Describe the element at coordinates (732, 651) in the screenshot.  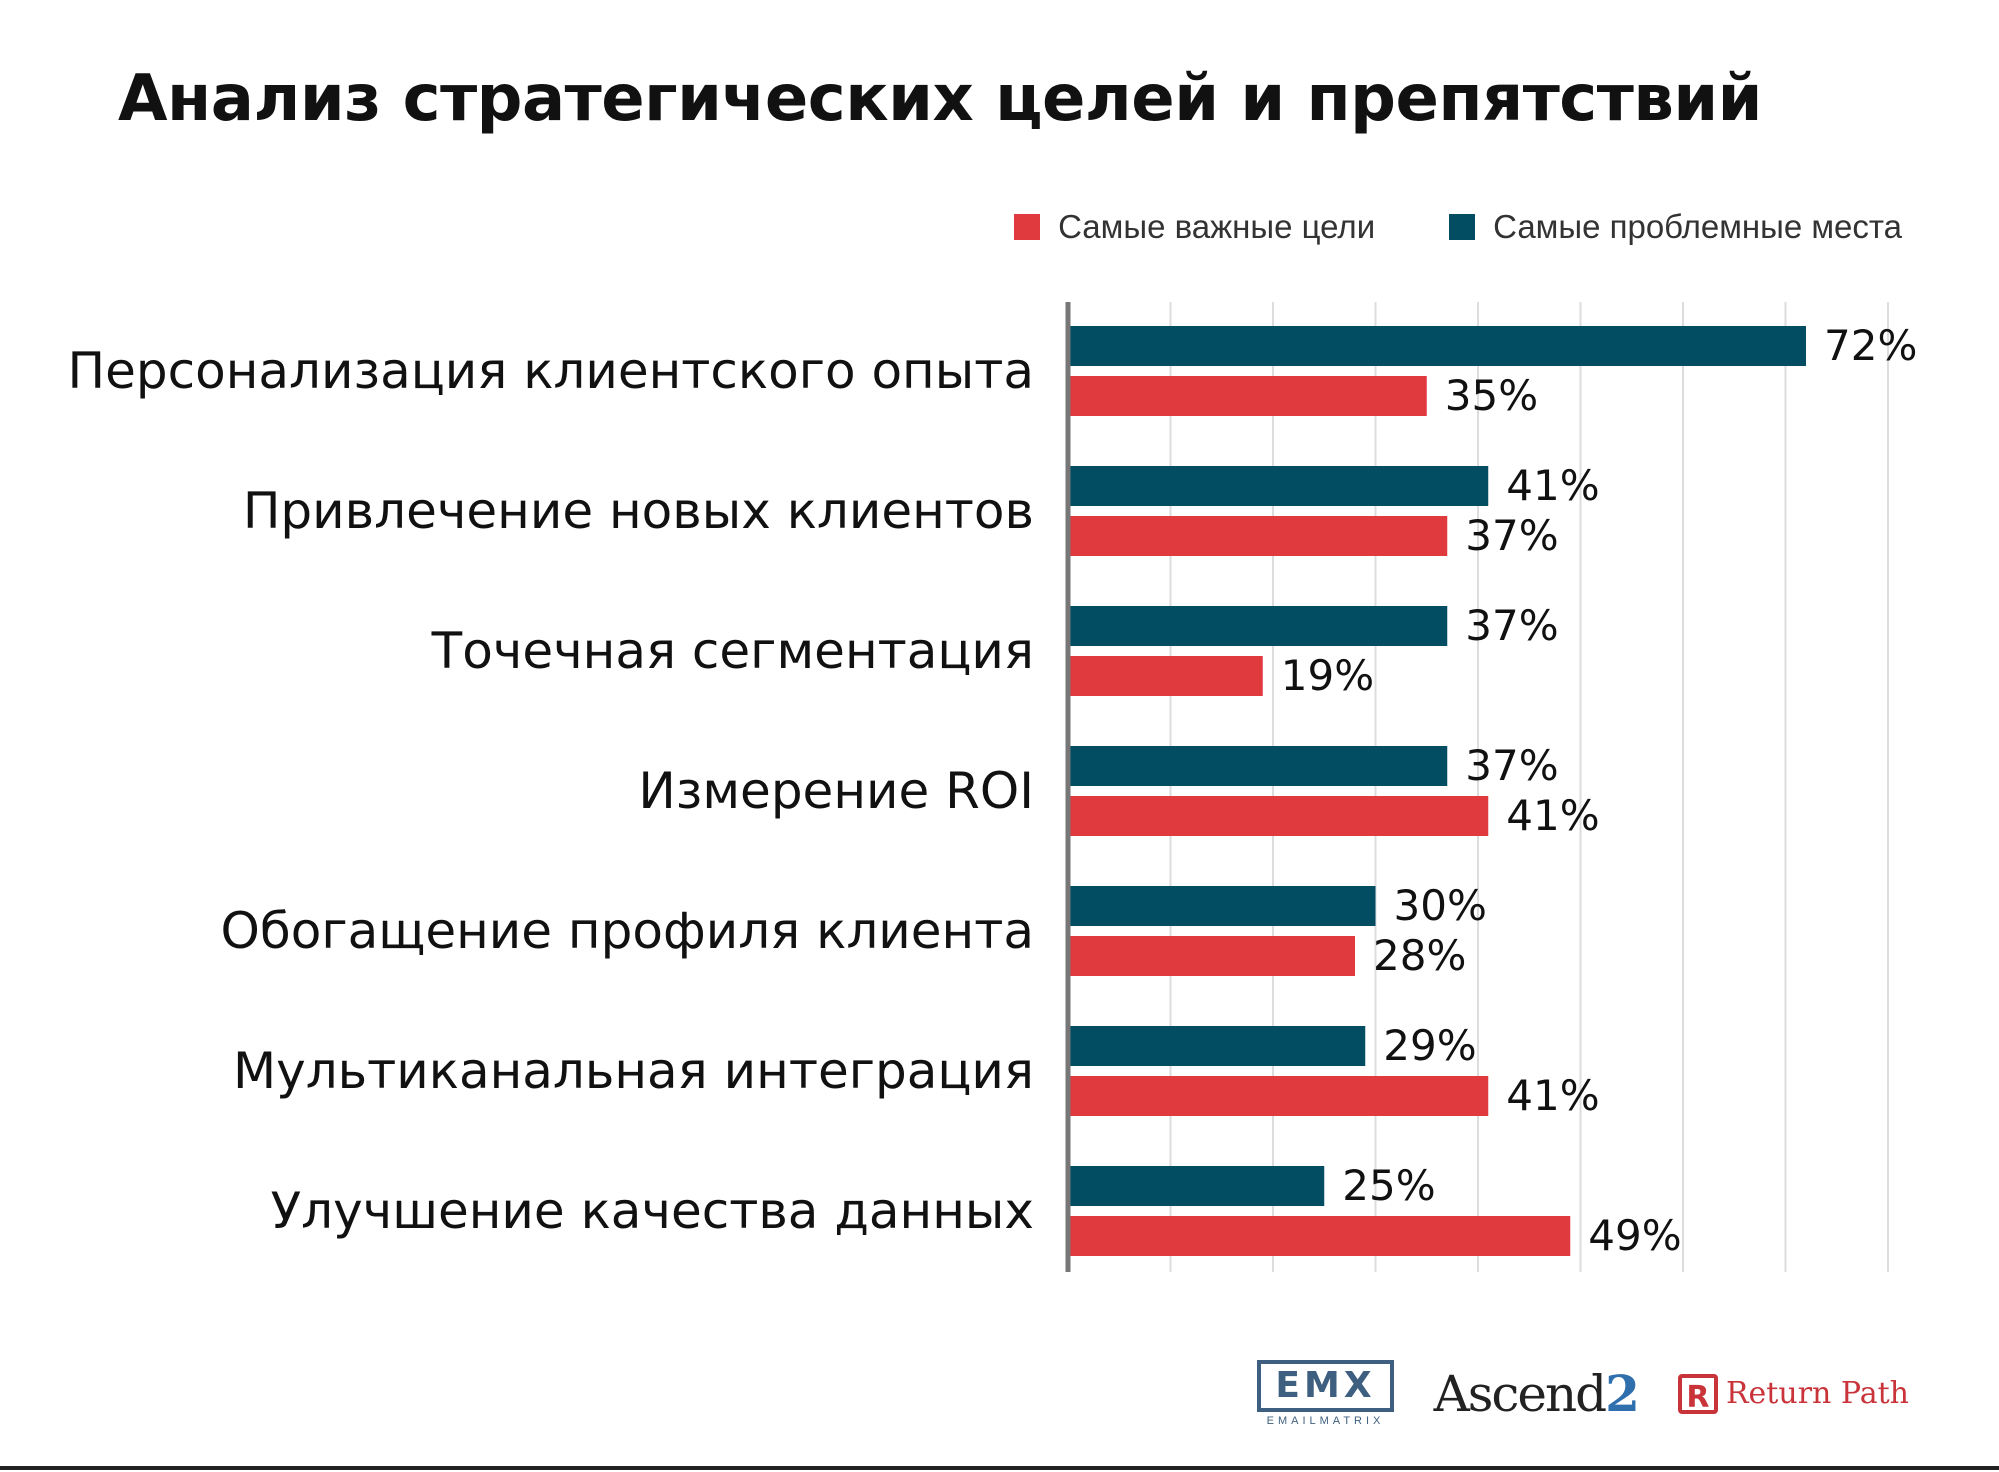
I see `category-label: Точечная сегментация` at that location.